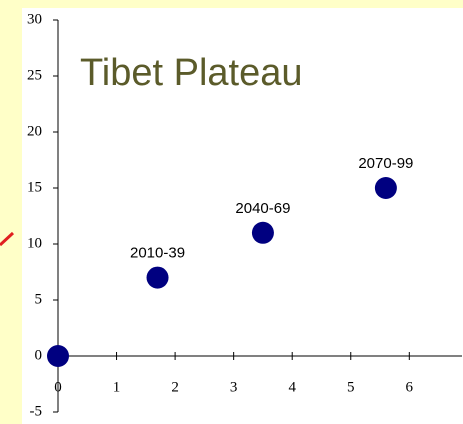 Image resolution: width=463 pixels, height=424 pixels. I want to click on point-label: 2040-69, so click(262, 208).